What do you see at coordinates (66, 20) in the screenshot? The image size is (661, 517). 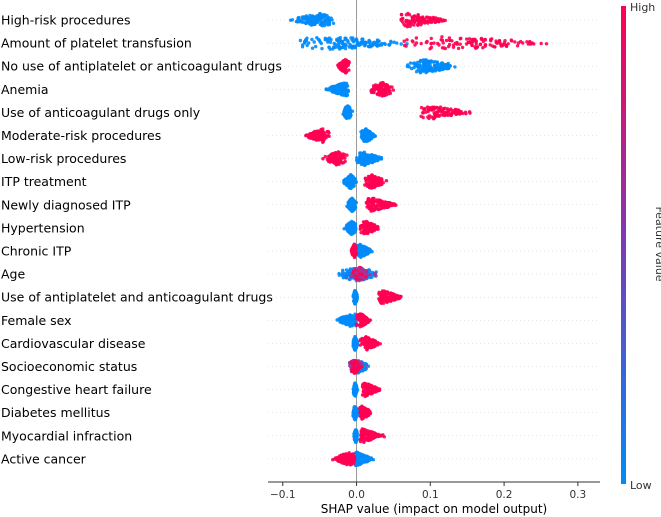 I see `feature-label: High-risk procedures` at bounding box center [66, 20].